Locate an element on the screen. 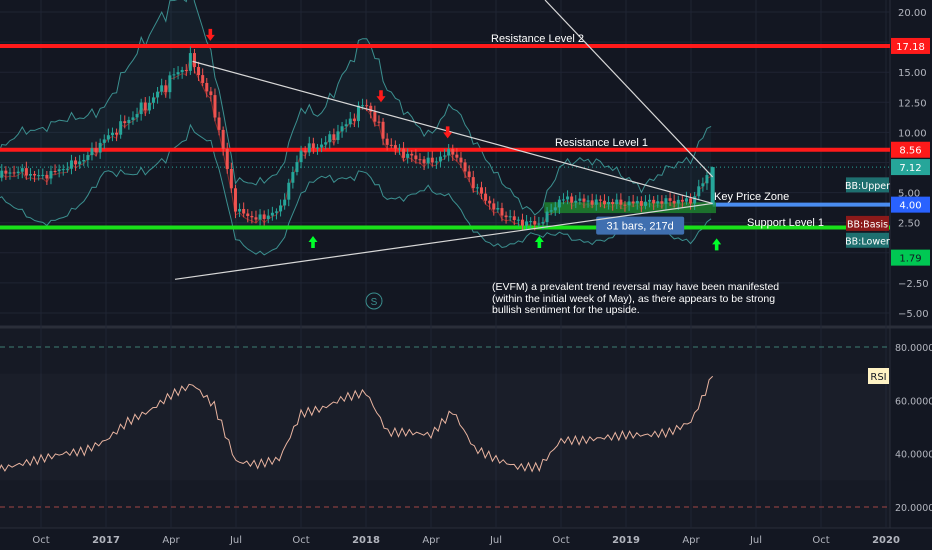 The width and height of the screenshot is (932, 550). price-tick-label: 2.50 is located at coordinates (909, 224).